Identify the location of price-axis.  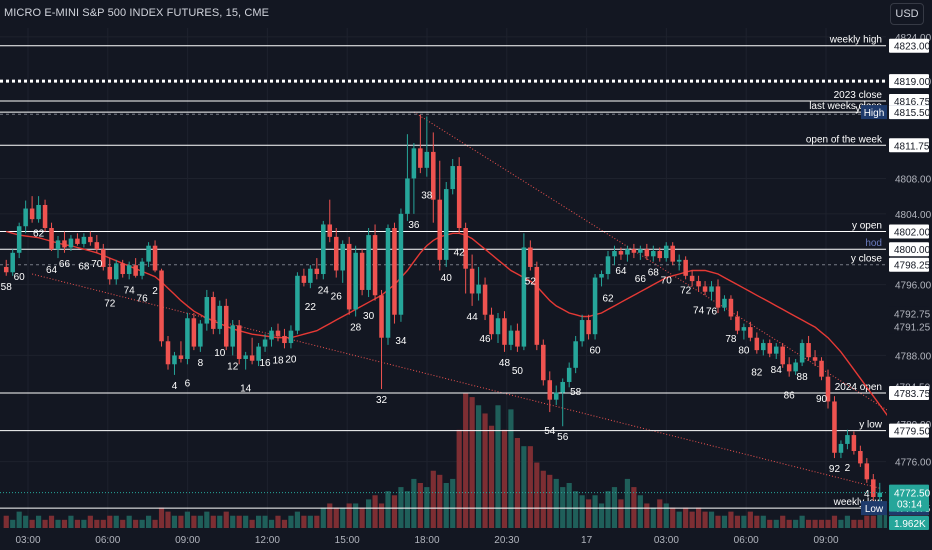
(909, 275).